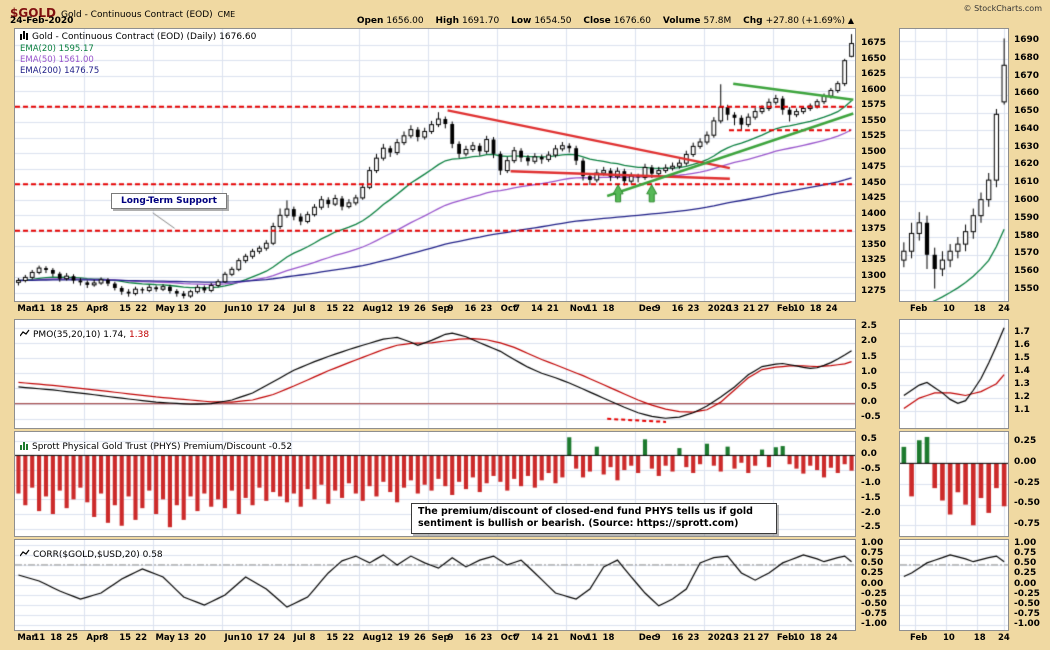 Image resolution: width=1050 pixels, height=650 pixels. I want to click on y-tick-label: 1525, so click(874, 136).